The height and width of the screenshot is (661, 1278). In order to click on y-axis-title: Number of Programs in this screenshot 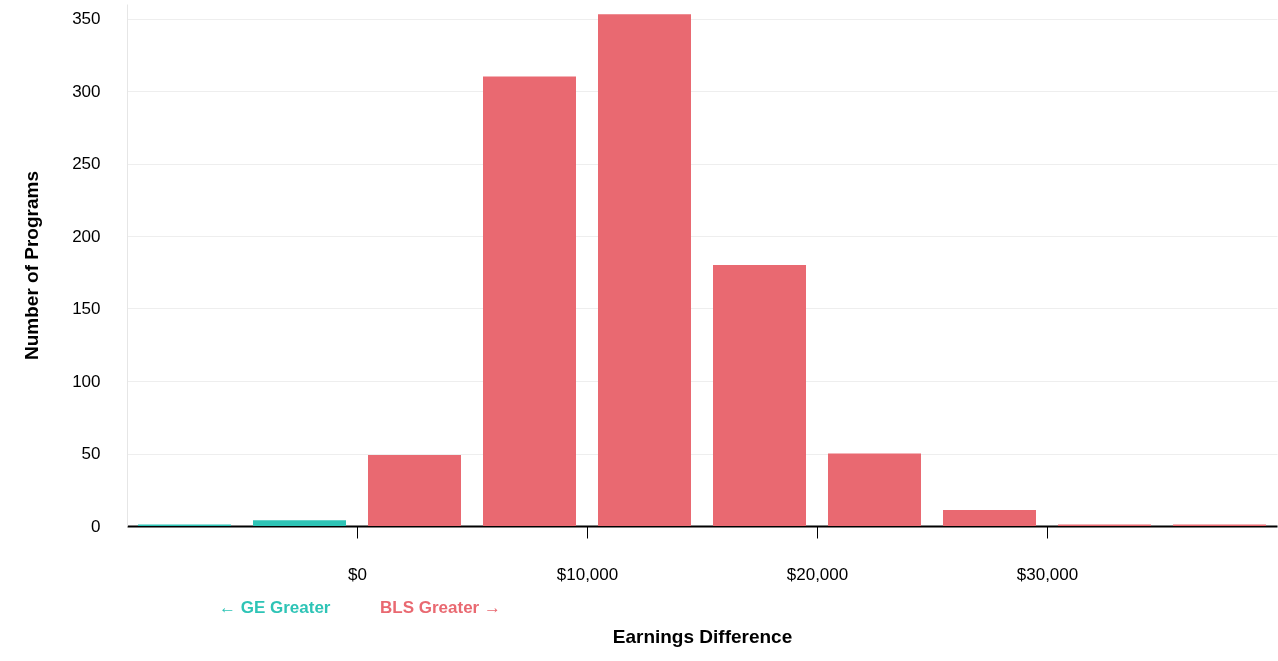, I will do `click(32, 265)`.